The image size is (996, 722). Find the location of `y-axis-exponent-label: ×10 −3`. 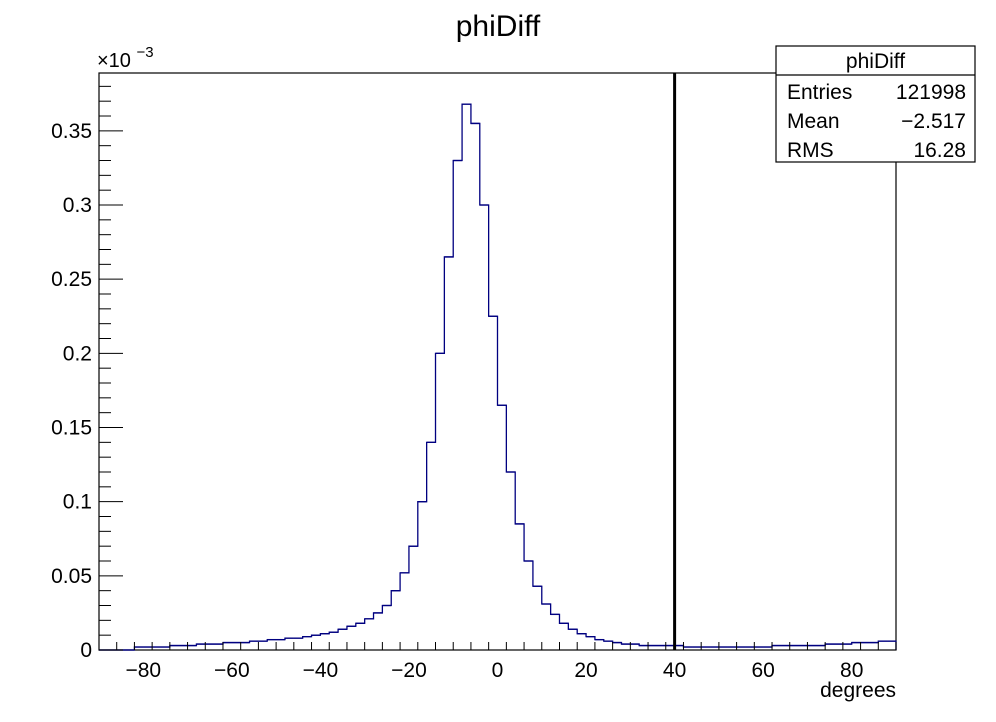

y-axis-exponent-label: ×10 −3 is located at coordinates (125, 58).